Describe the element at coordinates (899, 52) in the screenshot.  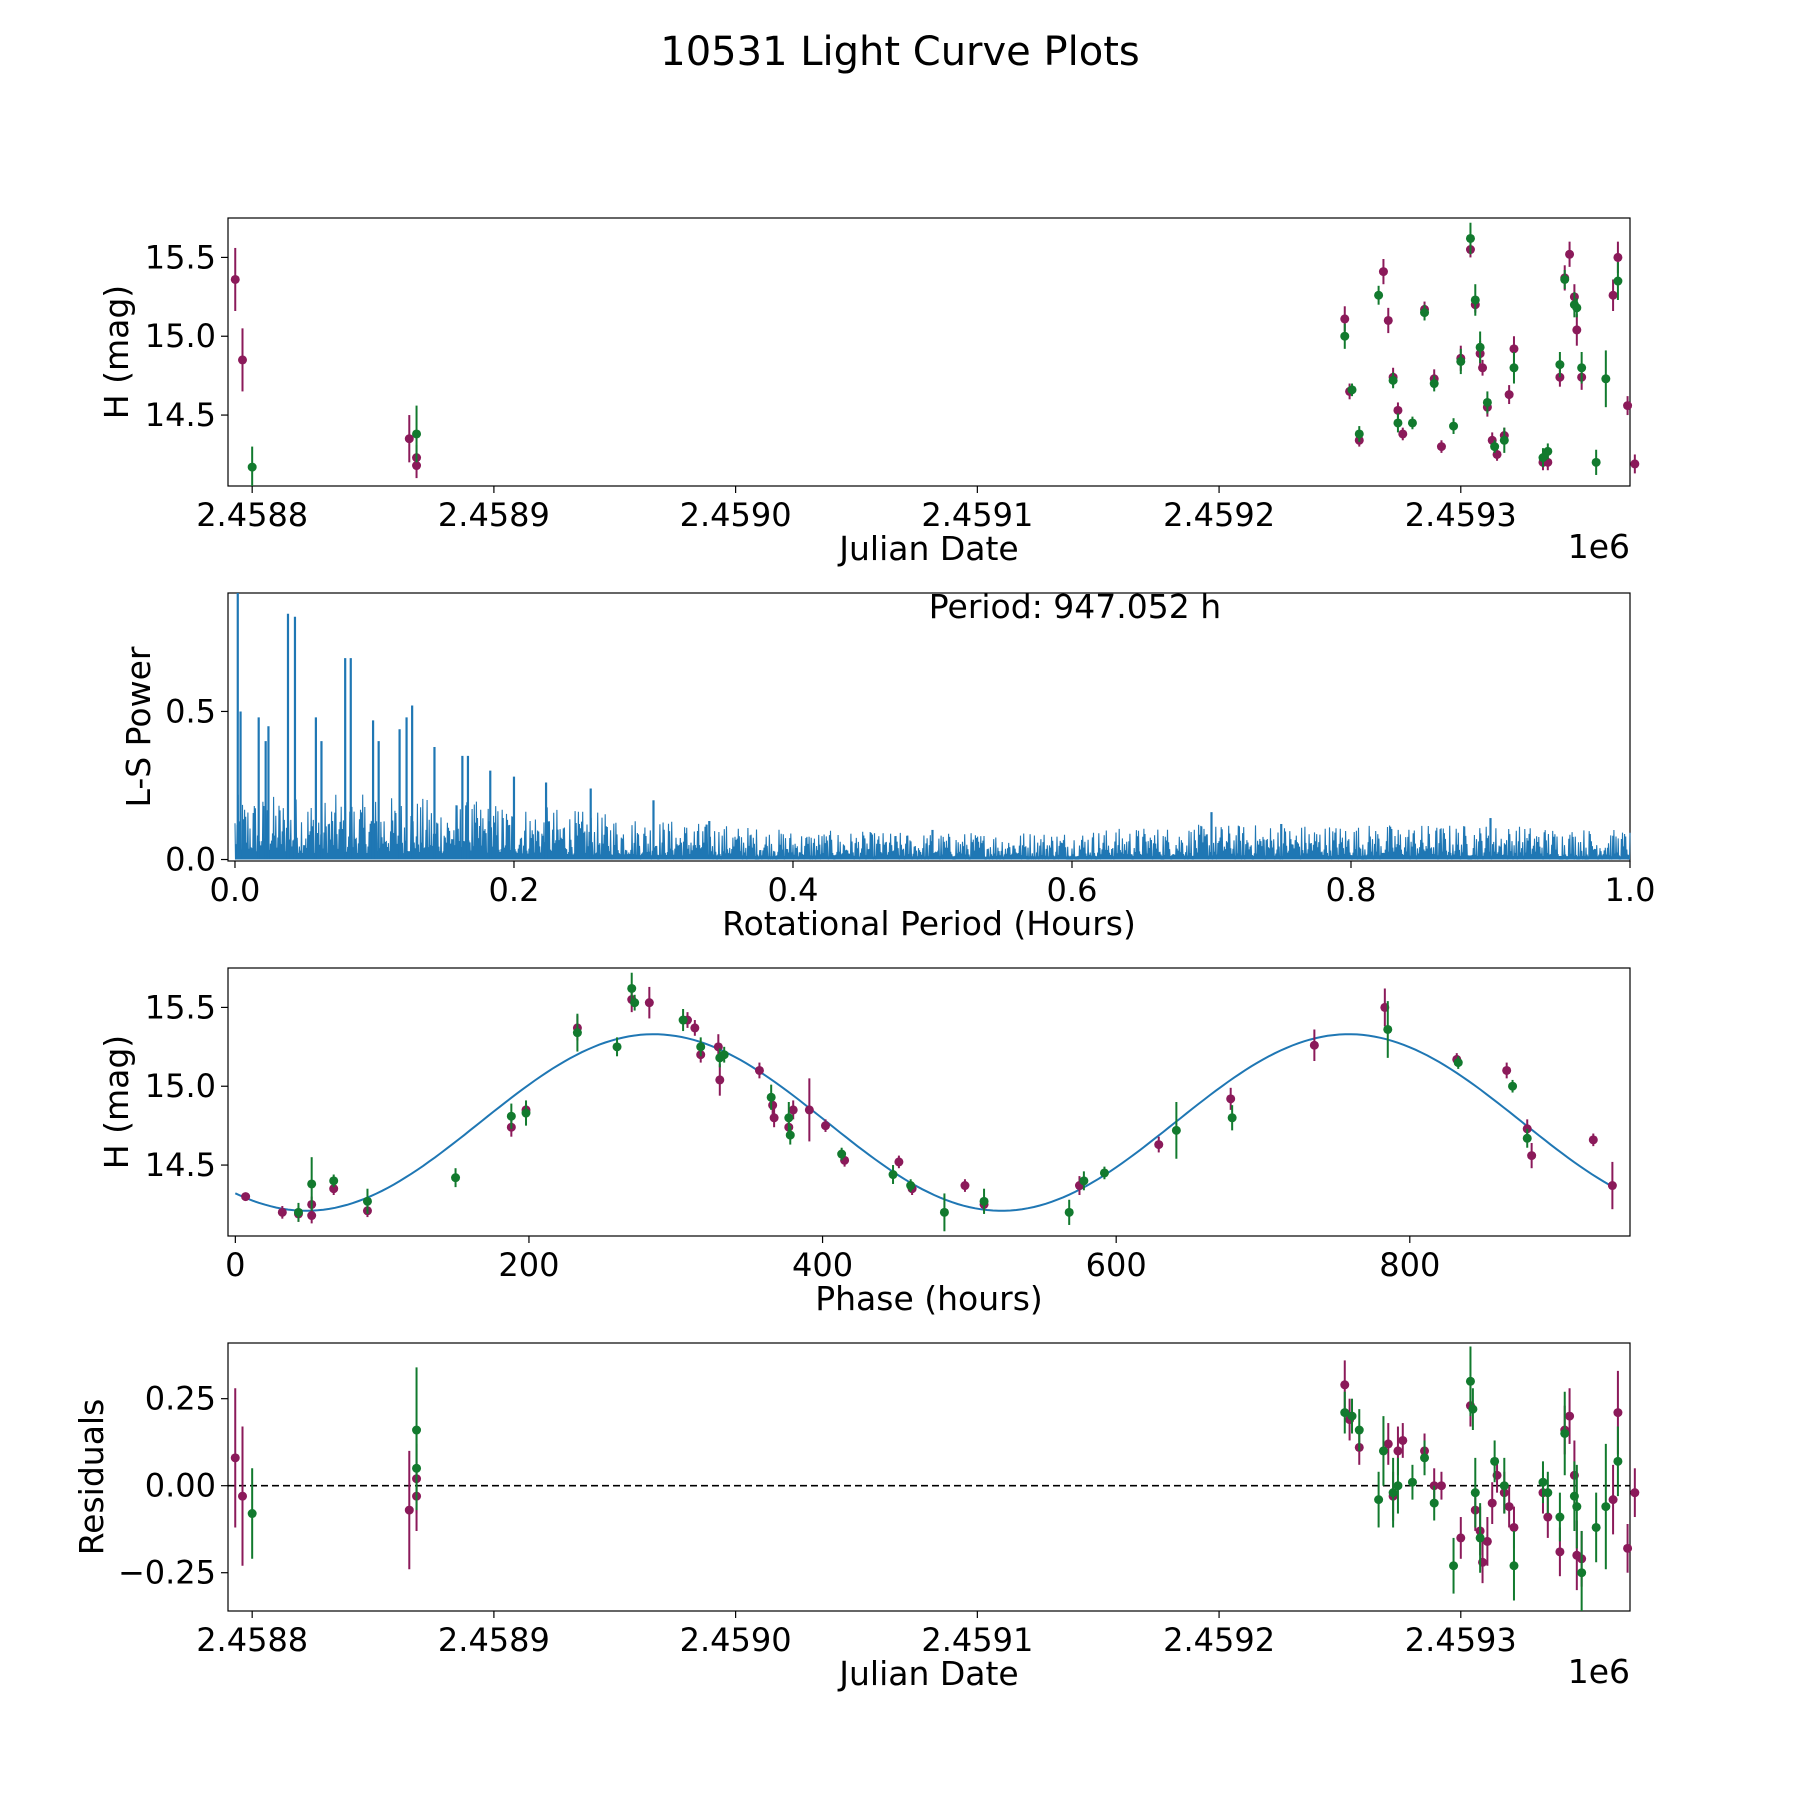
I see `figure-title: 10531 Light Curve Plots` at that location.